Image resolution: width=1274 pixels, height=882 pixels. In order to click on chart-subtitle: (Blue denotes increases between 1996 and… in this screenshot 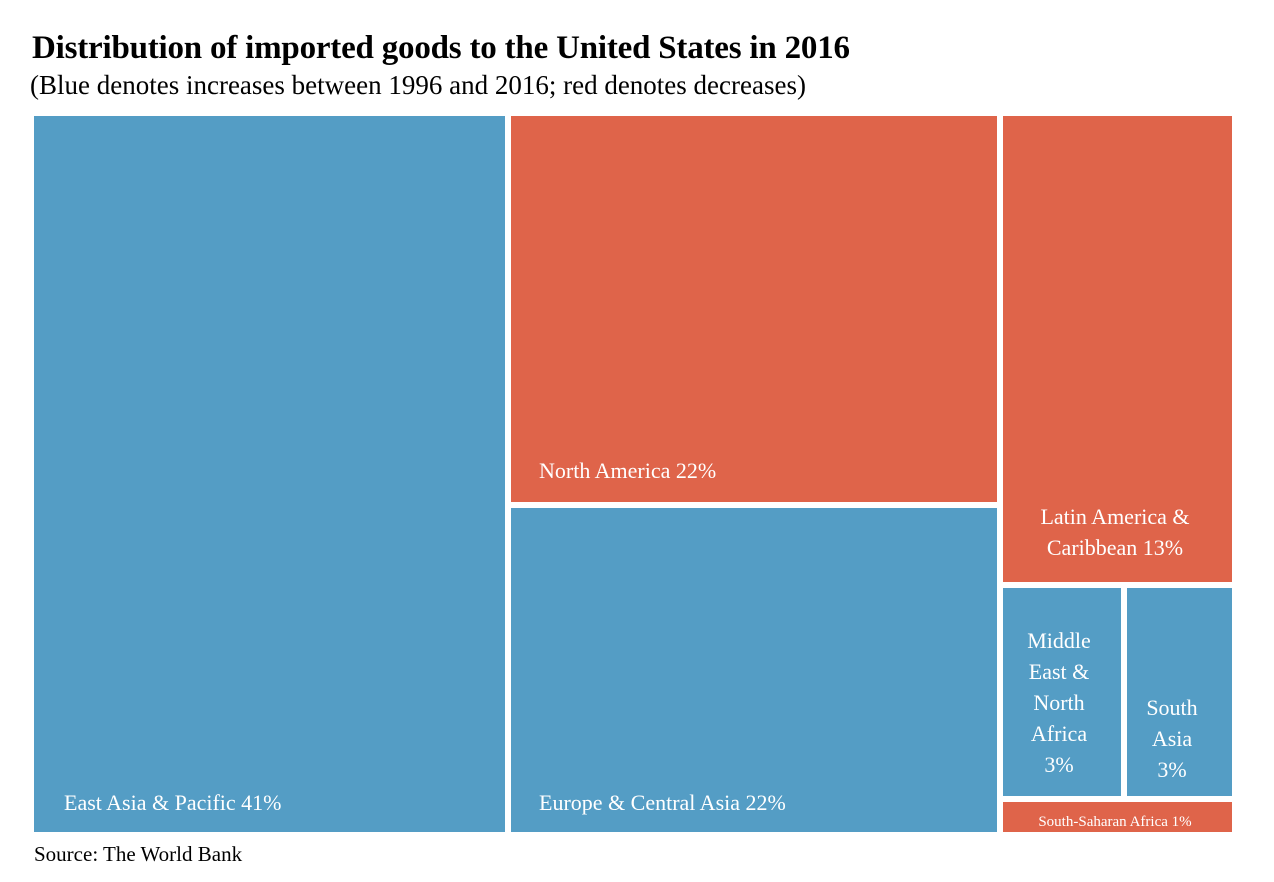, I will do `click(418, 85)`.